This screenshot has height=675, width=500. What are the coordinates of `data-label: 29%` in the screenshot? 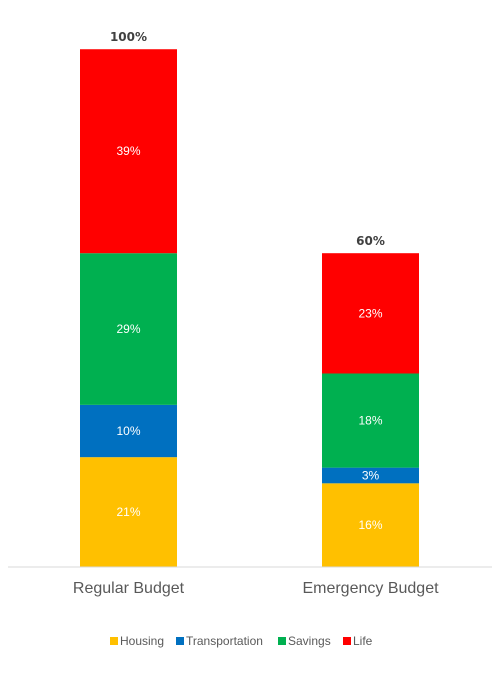 It's located at (128, 329).